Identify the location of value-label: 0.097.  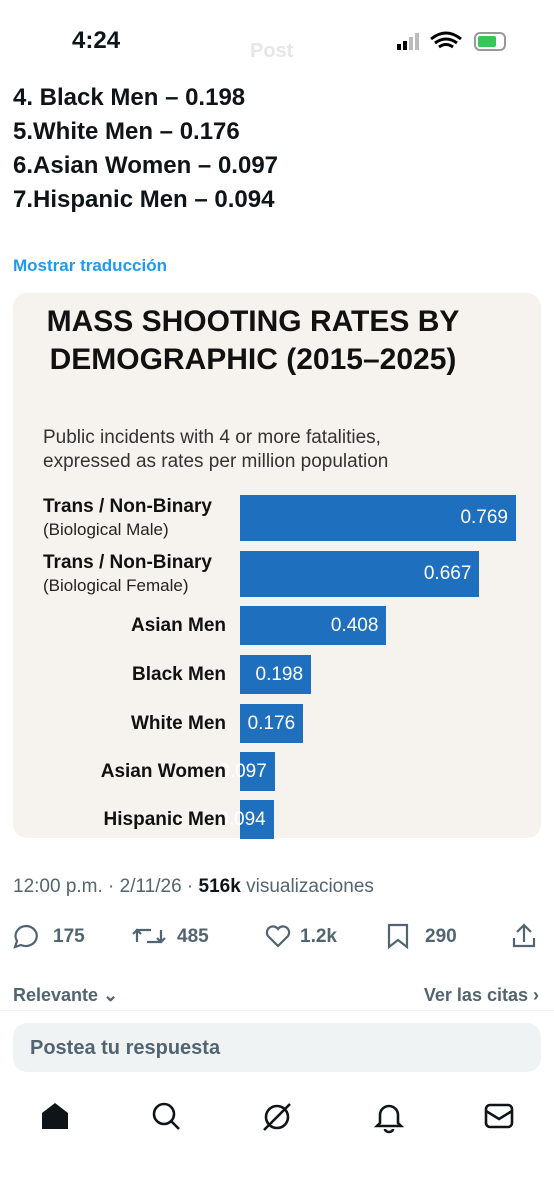
(243, 771).